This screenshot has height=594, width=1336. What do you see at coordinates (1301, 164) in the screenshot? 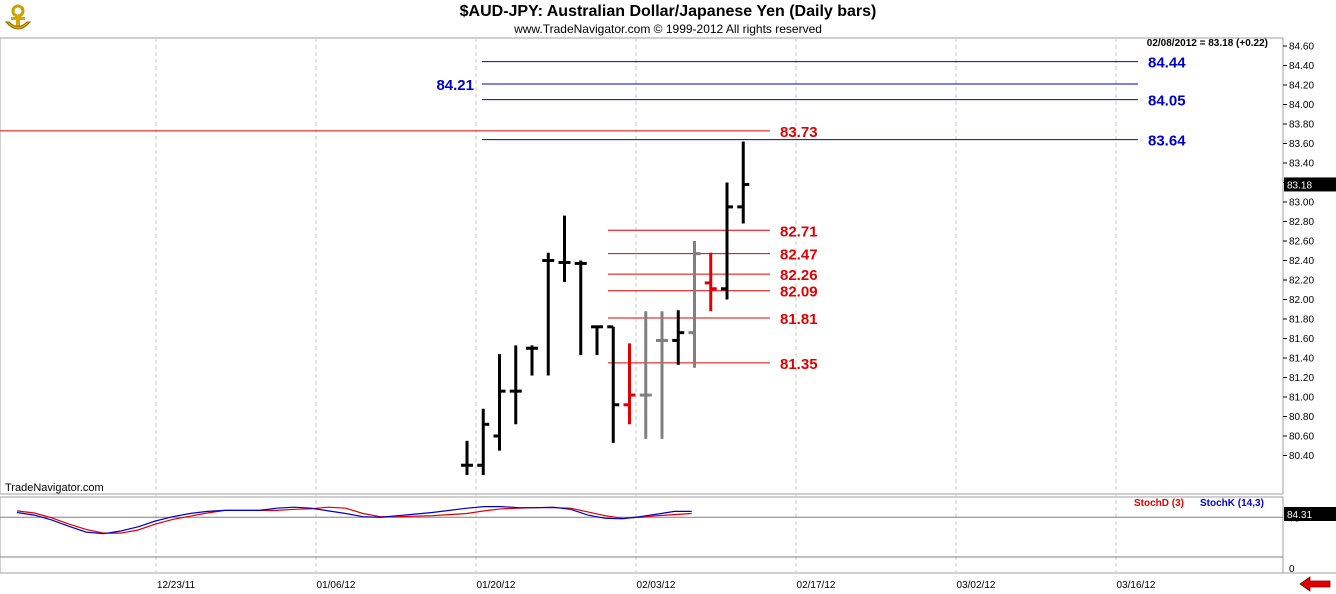
I see `y-tick-label: 83.40` at bounding box center [1301, 164].